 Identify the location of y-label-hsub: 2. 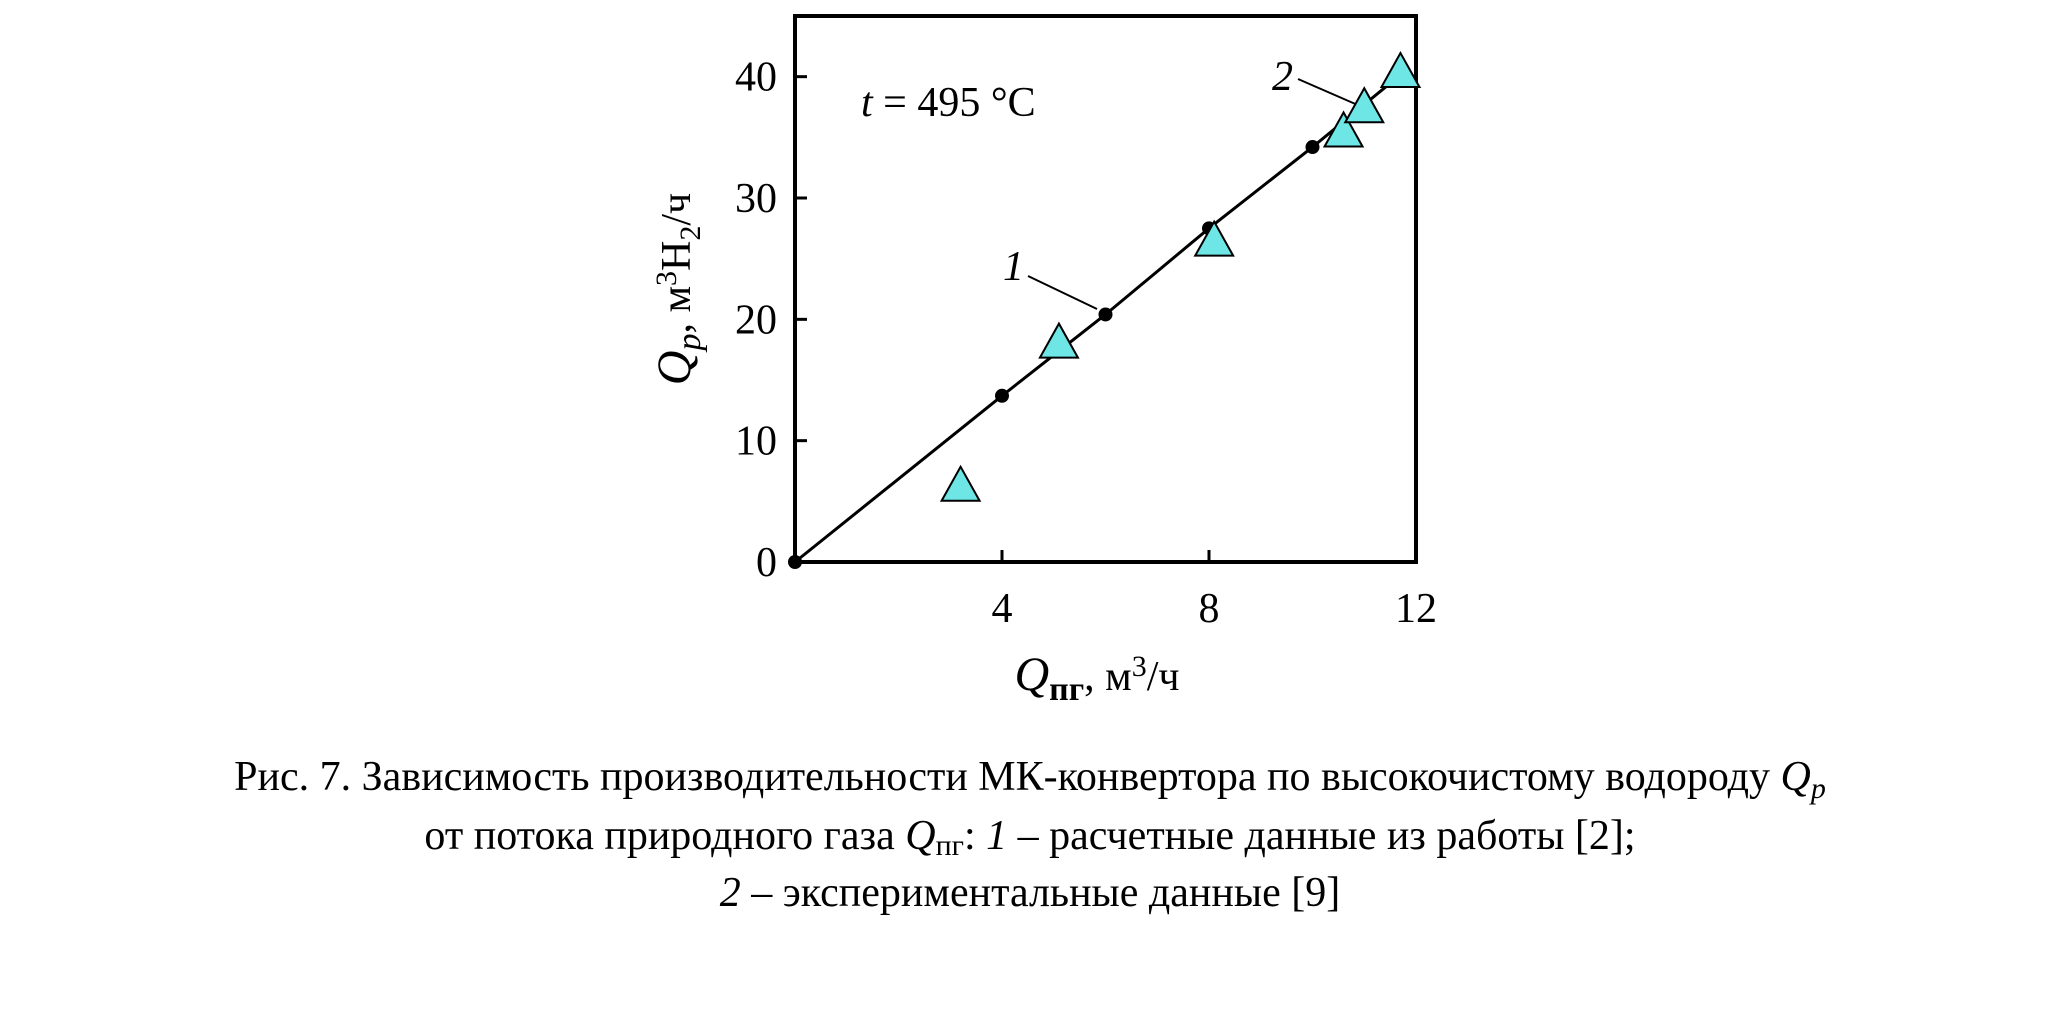
(690, 233).